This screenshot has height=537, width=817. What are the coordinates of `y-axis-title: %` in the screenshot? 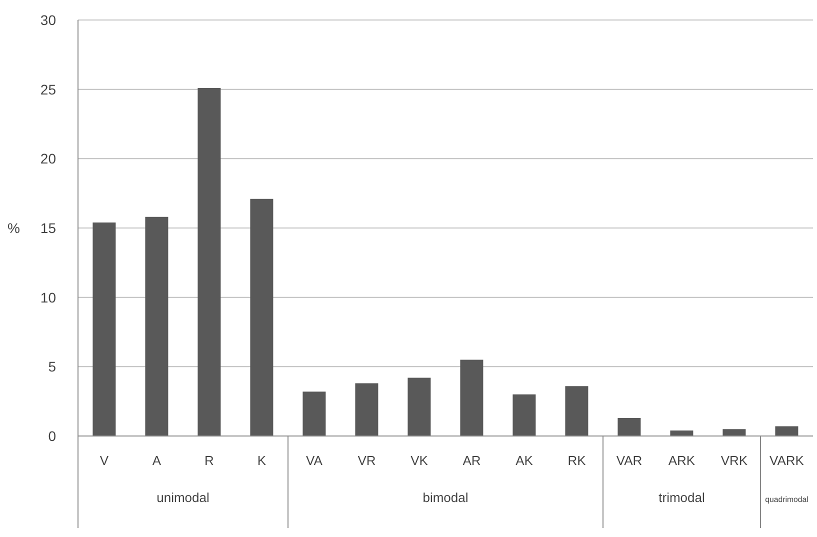 It's located at (14, 228).